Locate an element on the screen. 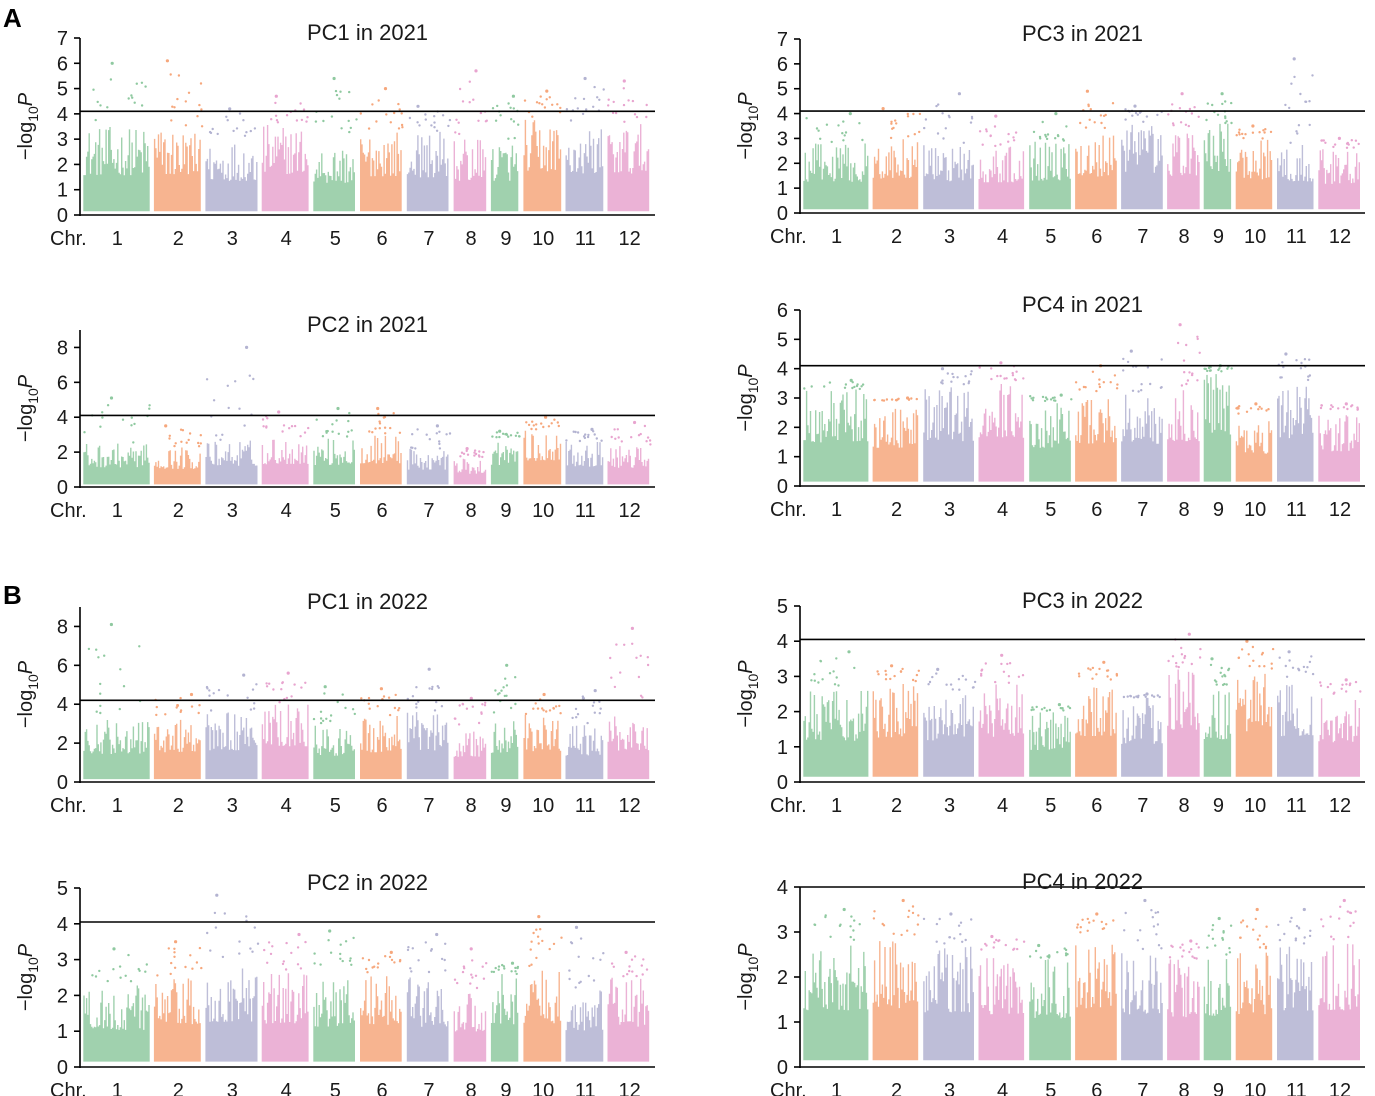  chromosome-label: 10 is located at coordinates (1255, 237).